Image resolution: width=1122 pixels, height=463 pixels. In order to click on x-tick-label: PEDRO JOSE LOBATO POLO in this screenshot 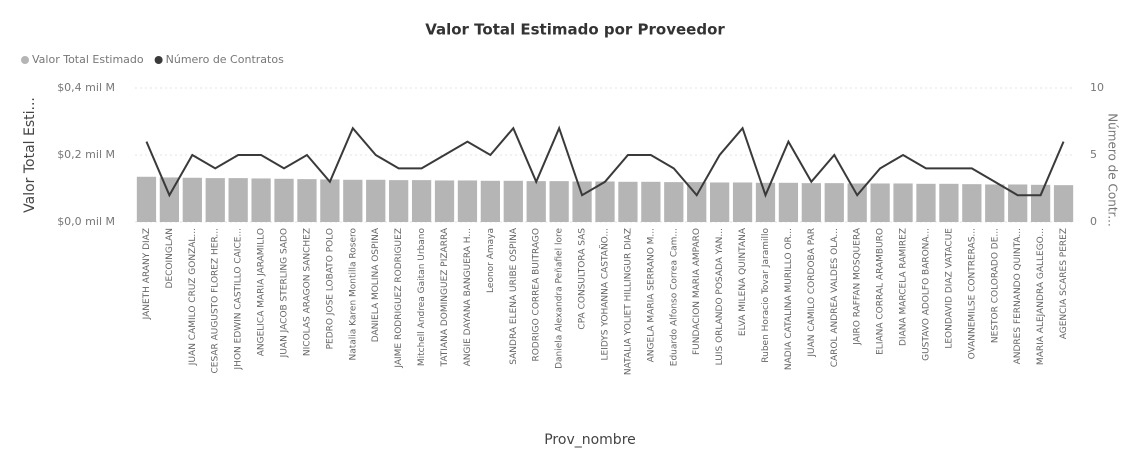, I will do `click(330, 288)`.